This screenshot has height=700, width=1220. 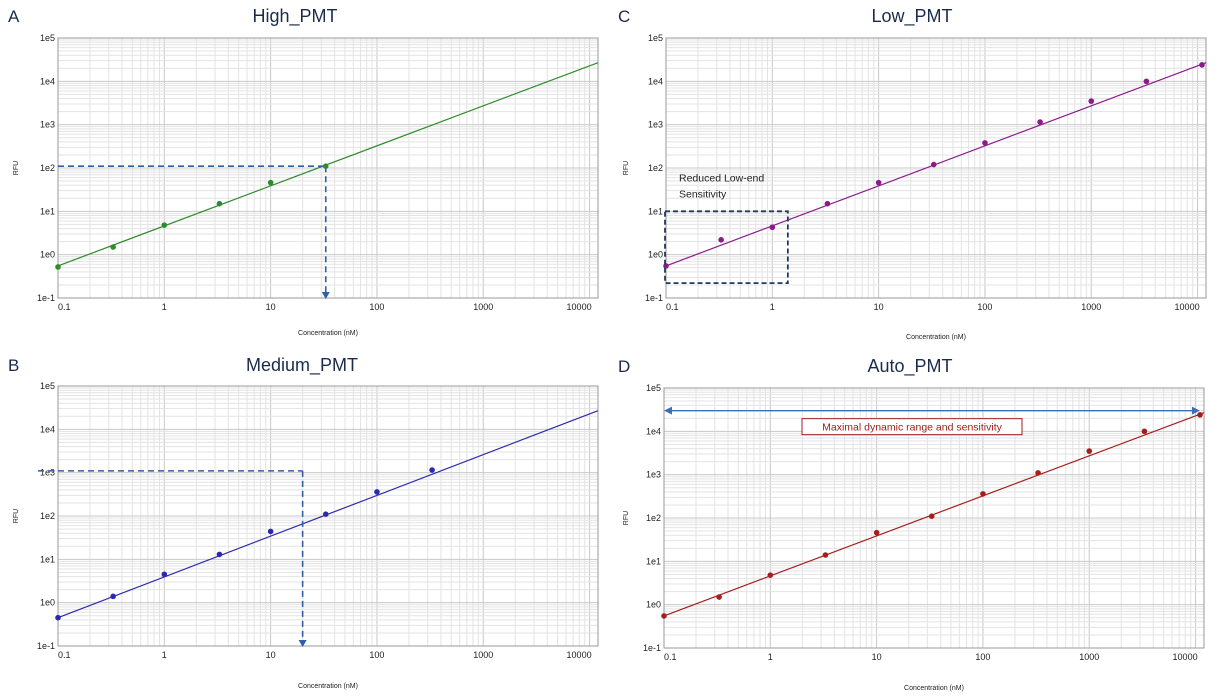 I want to click on annotation-box, so click(x=726, y=247).